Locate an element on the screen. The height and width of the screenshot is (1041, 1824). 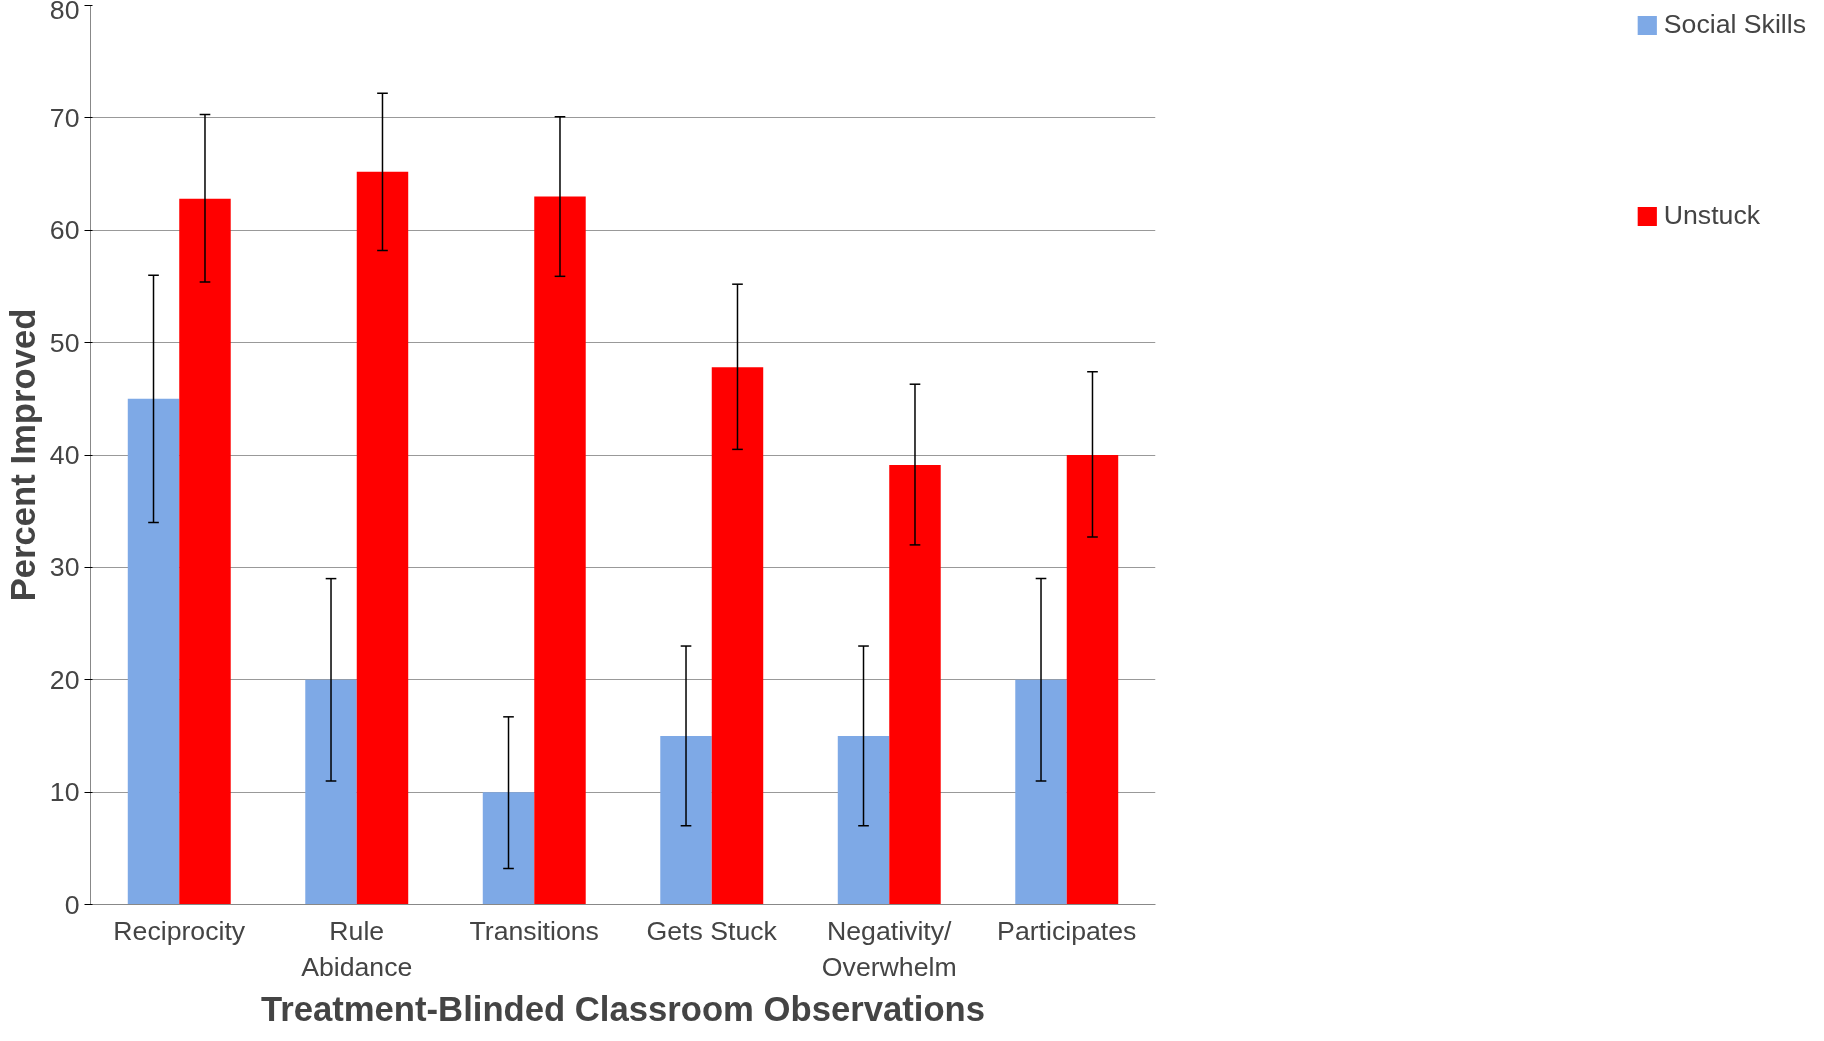
y-tick-label: 20 is located at coordinates (64, 679).